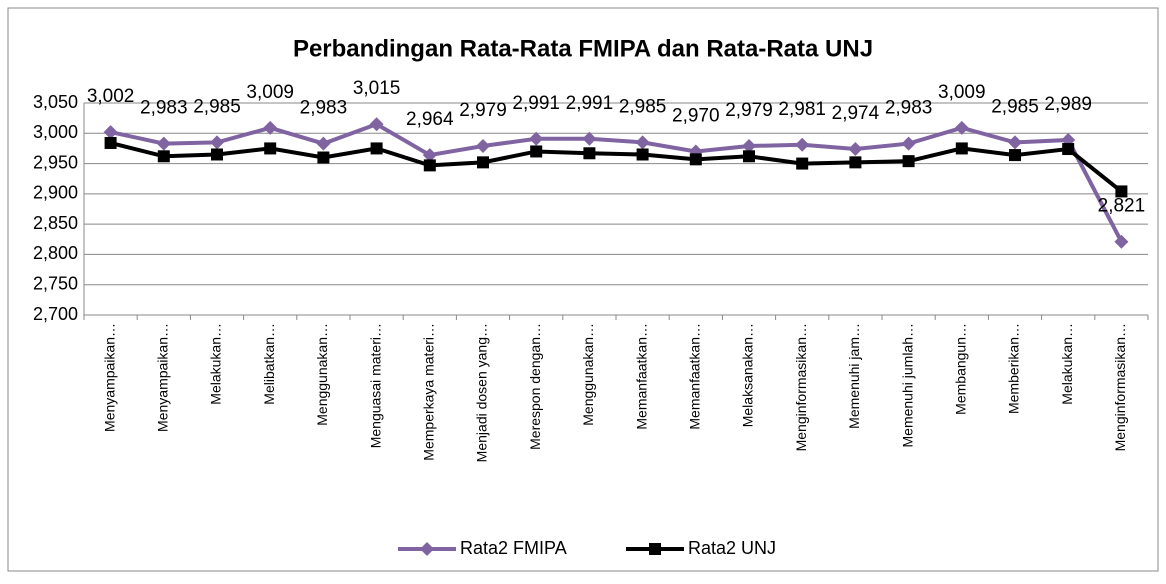  I want to click on data-label: 3,002, so click(111, 96).